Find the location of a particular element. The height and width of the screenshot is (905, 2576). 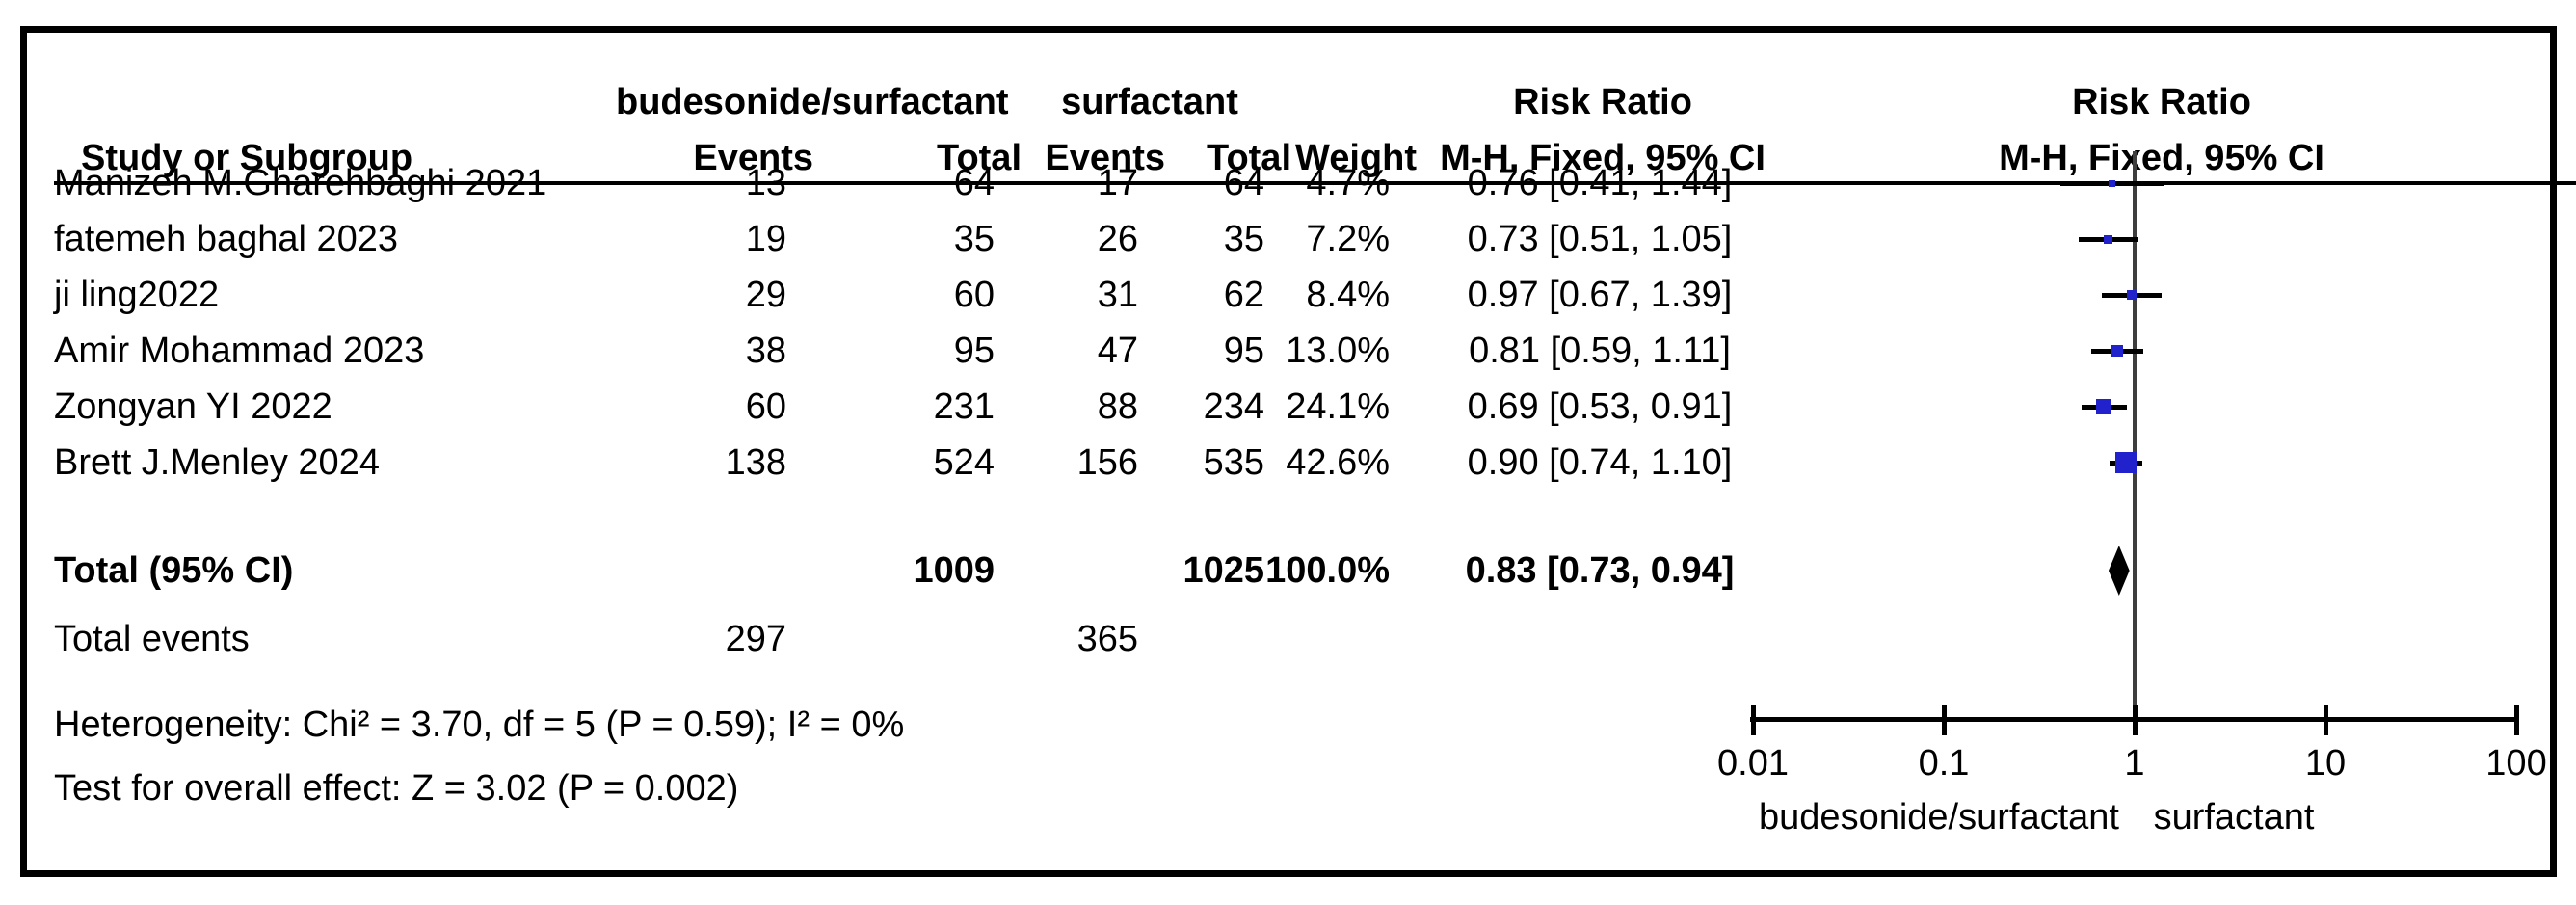

weight-cell: 24.1% is located at coordinates (1338, 406).